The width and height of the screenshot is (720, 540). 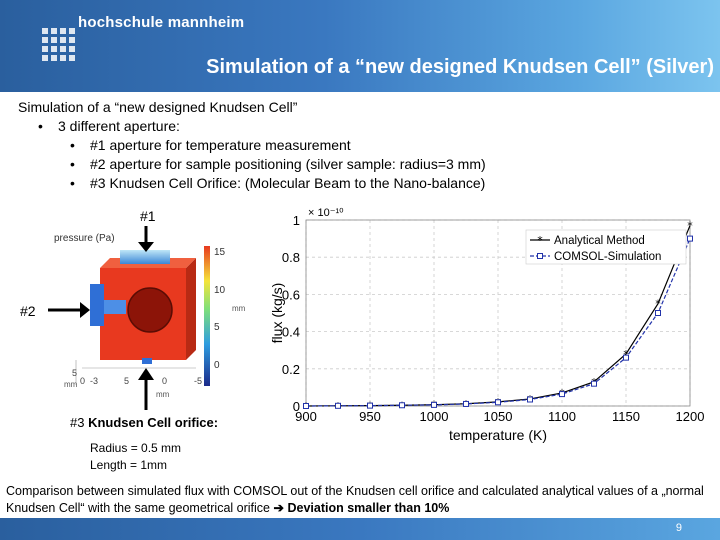 What do you see at coordinates (220, 290) in the screenshot?
I see `colorbar-tick: 10` at bounding box center [220, 290].